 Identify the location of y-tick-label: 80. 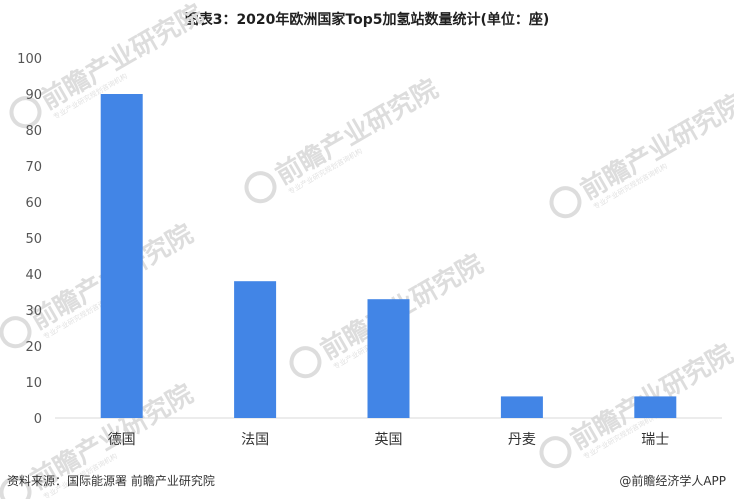
(33, 131).